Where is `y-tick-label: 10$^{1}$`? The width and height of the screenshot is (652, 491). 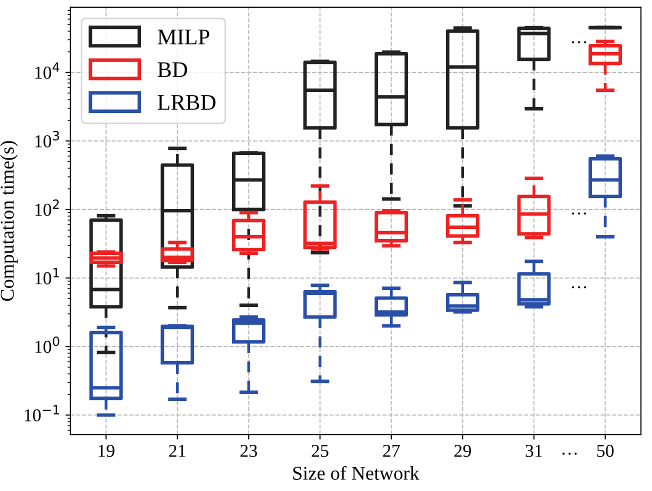 y-tick-label: 10$^{1}$ is located at coordinates (47, 276).